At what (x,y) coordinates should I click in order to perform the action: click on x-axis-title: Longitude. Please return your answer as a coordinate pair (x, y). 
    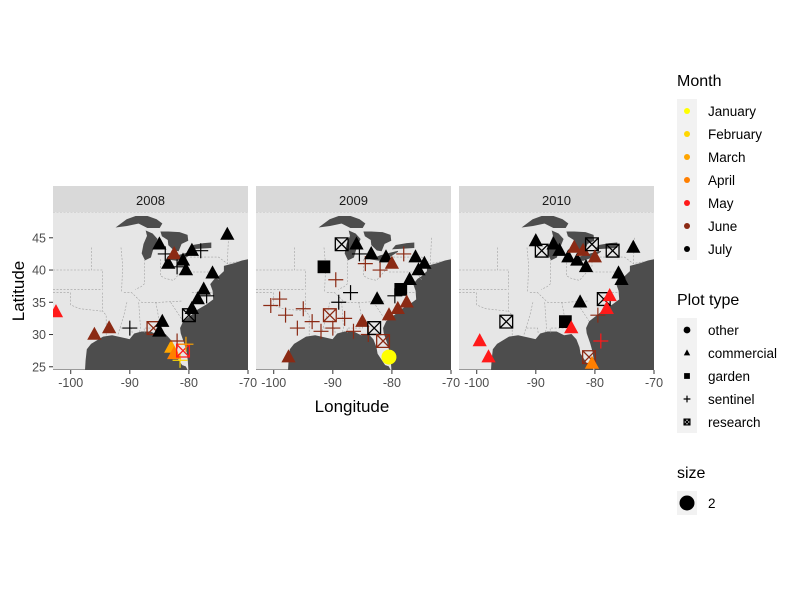
    Looking at the image, I should click on (352, 406).